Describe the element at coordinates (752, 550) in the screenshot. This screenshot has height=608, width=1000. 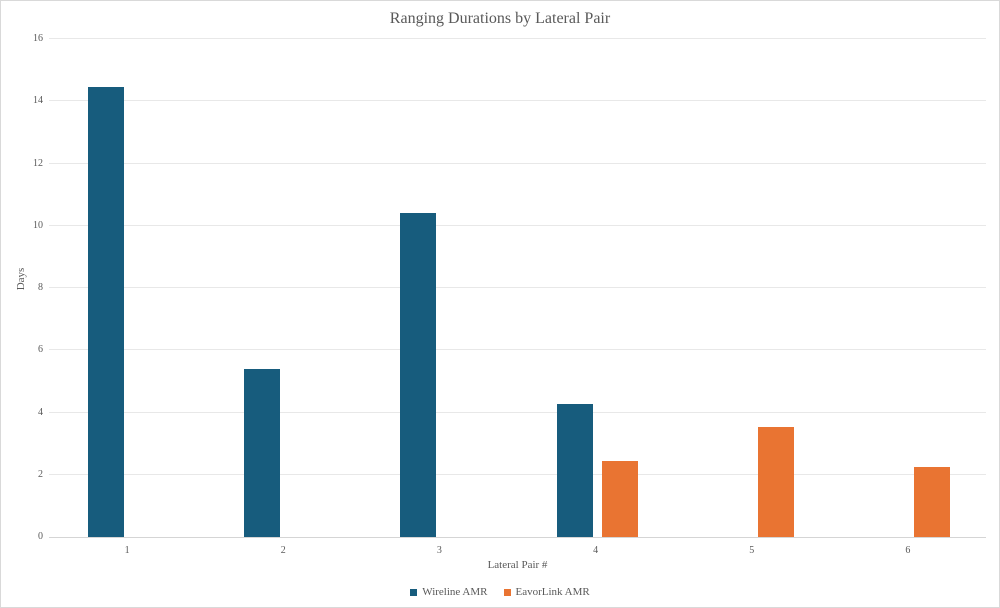
I see `x-tick-label-5: 5` at that location.